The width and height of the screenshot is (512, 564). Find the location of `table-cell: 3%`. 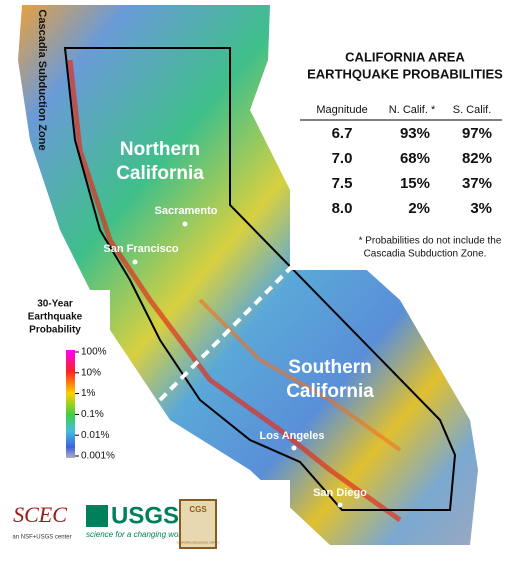

table-cell: 3% is located at coordinates (481, 208).